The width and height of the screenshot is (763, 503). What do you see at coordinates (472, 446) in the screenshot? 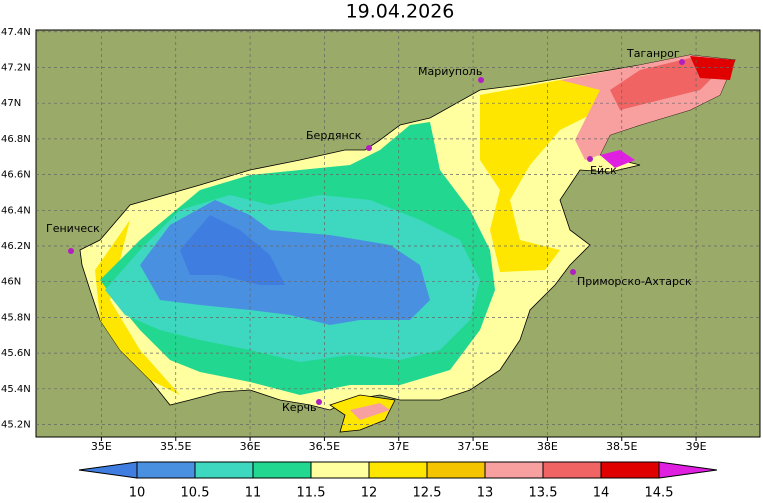
I see `x-tick-label: 37.5E` at bounding box center [472, 446].